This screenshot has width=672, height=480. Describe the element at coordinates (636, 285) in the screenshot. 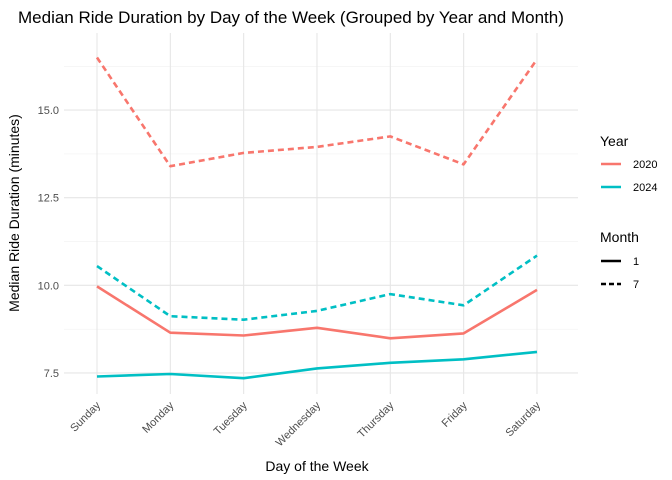

I see `legend-label-month-7: 7` at that location.